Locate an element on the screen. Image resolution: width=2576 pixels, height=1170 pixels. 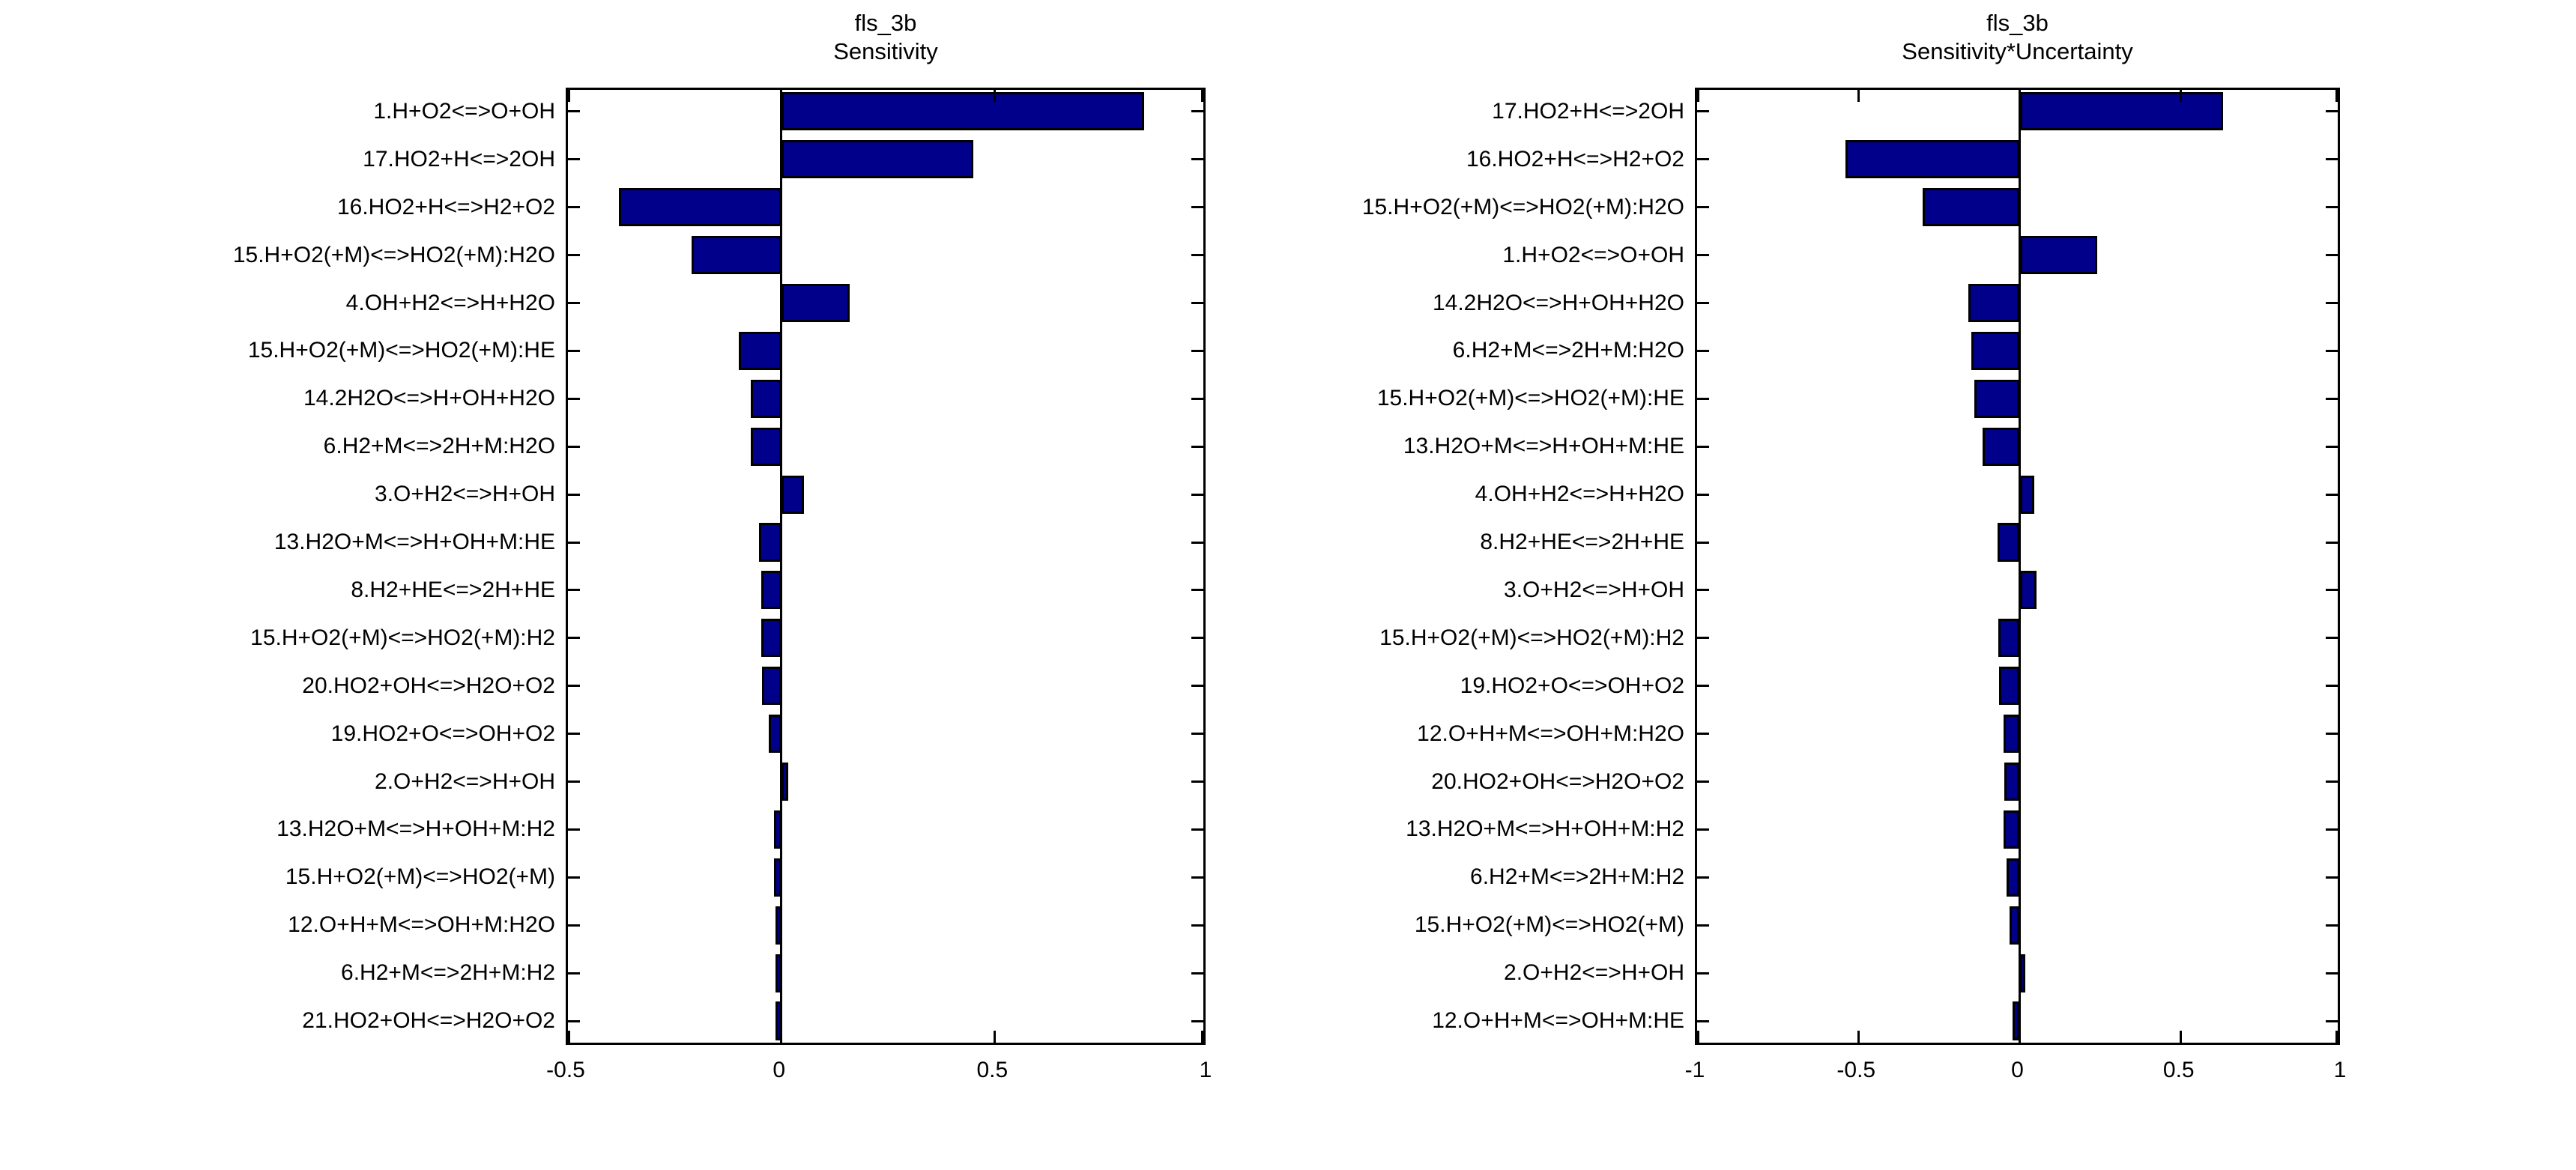
category-label: 17.HO2+H<=>2OH is located at coordinates (459, 159).